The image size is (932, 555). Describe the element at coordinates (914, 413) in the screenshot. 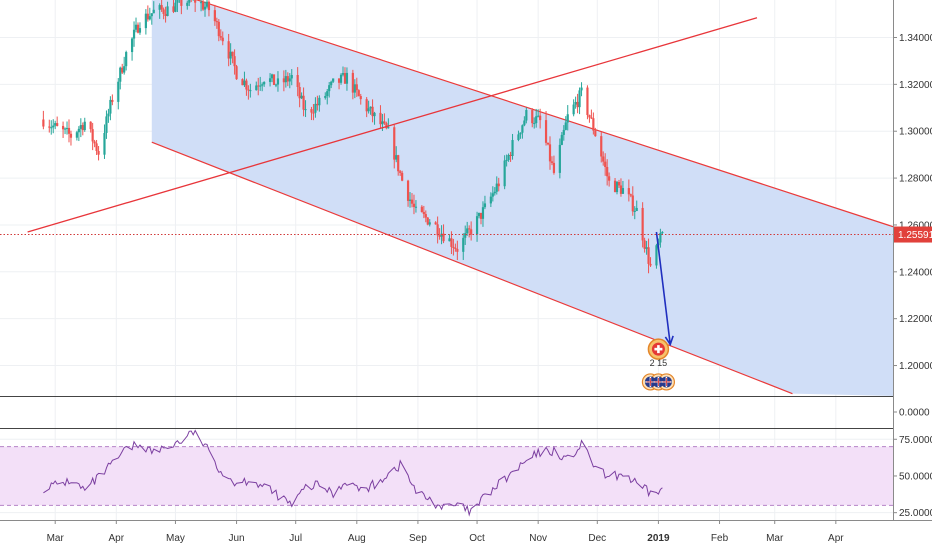

I see `volume-axis-label: 0.0000` at that location.